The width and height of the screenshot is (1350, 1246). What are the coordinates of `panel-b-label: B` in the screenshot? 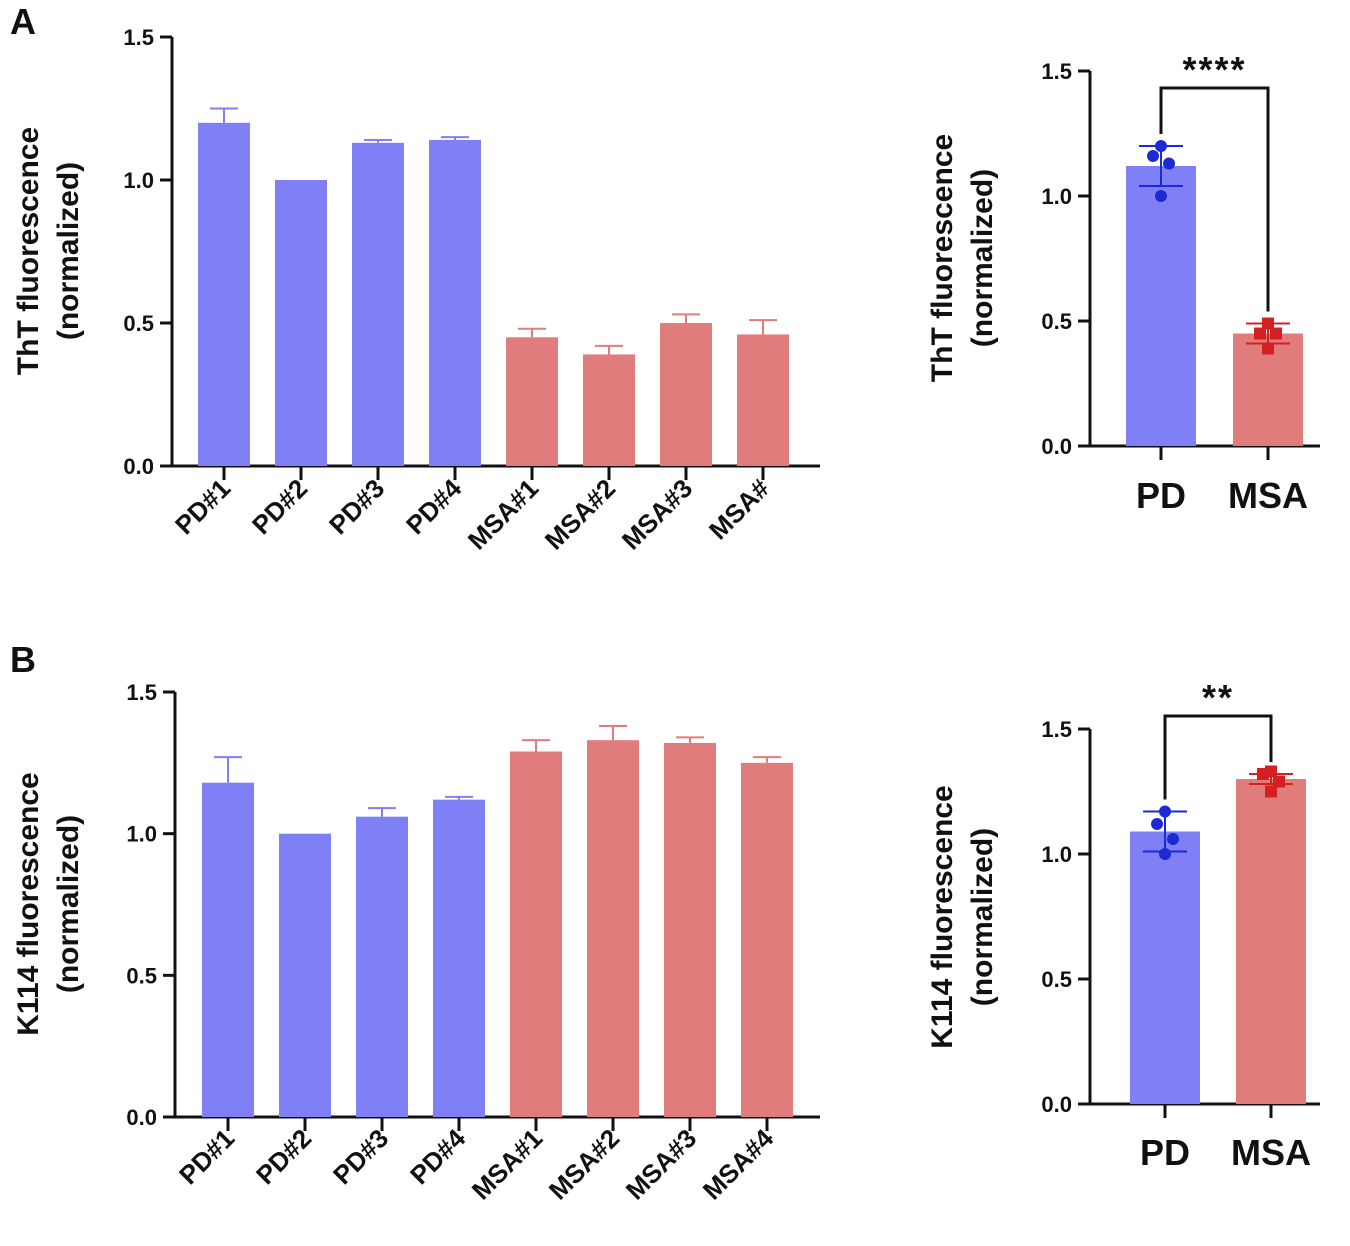 It's located at (23, 659).